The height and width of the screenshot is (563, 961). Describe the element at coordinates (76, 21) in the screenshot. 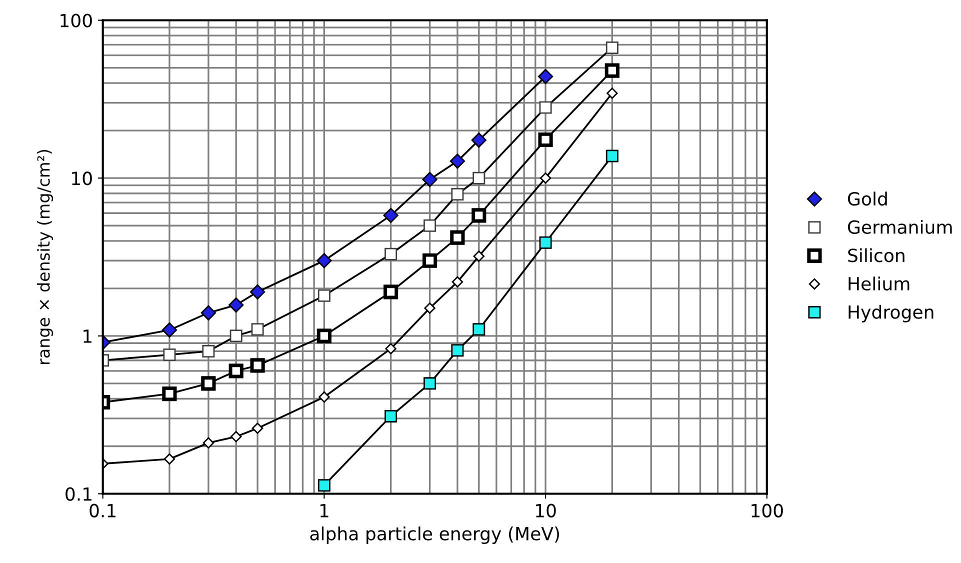

I see `y-tick-label: 100` at that location.